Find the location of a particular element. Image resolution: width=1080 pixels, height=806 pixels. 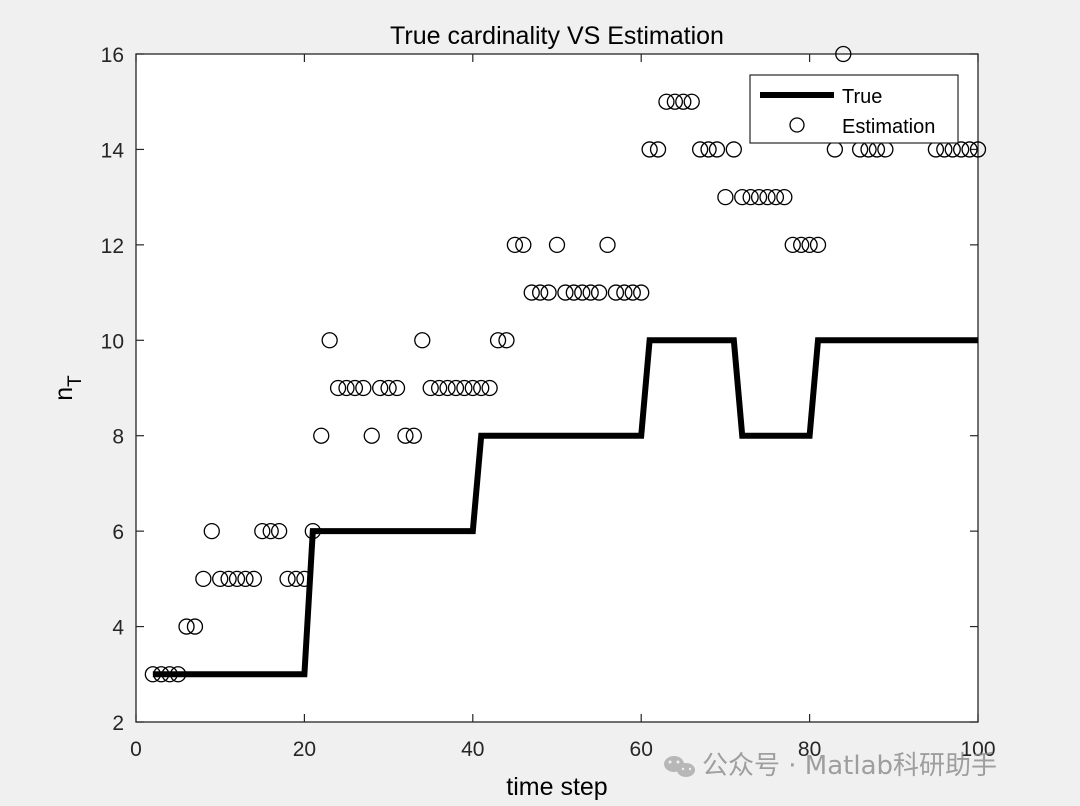

x-tick-label: 60 is located at coordinates (641, 749).